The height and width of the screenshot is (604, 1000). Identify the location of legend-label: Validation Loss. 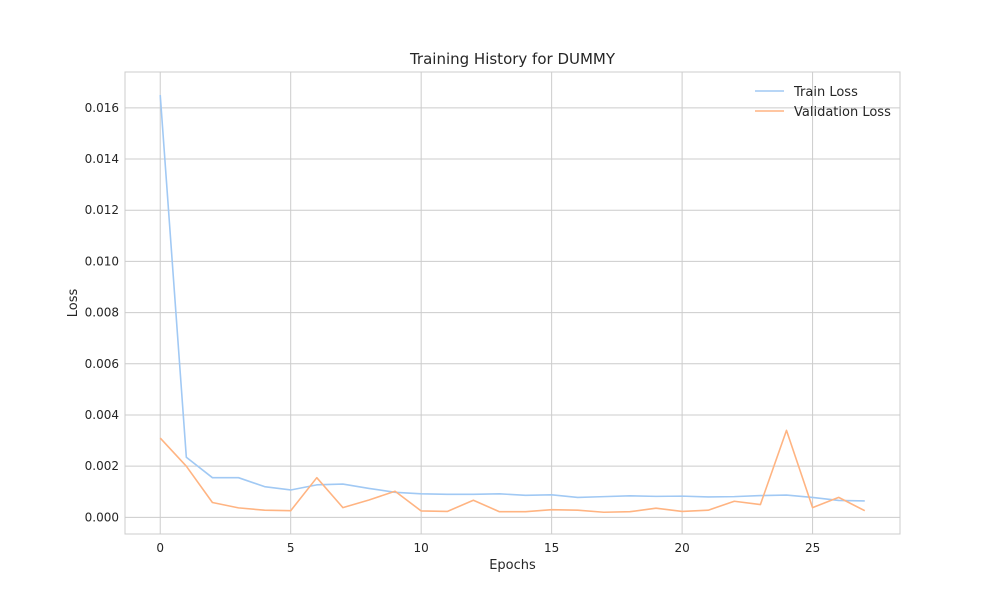
(842, 112).